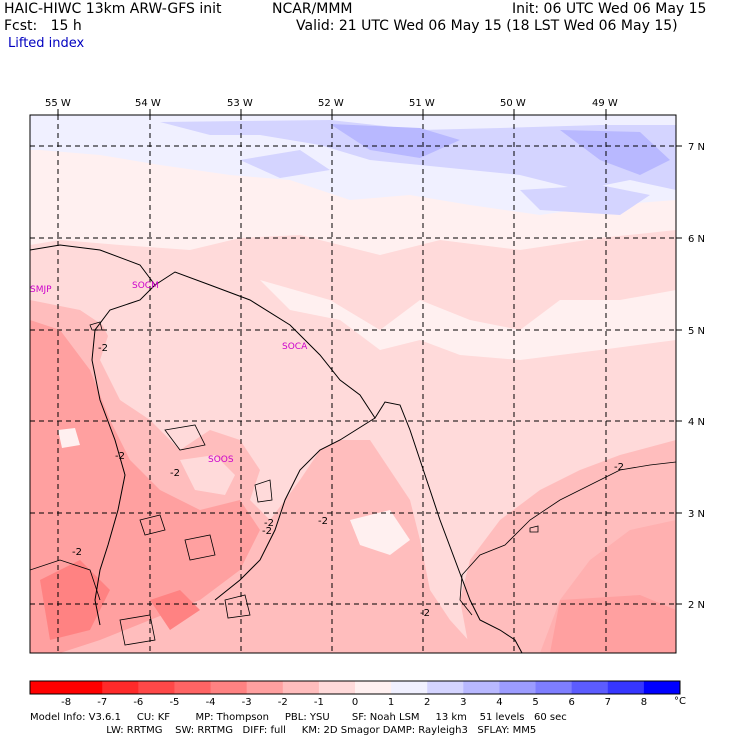  I want to click on lon-label: 49 W, so click(605, 103).